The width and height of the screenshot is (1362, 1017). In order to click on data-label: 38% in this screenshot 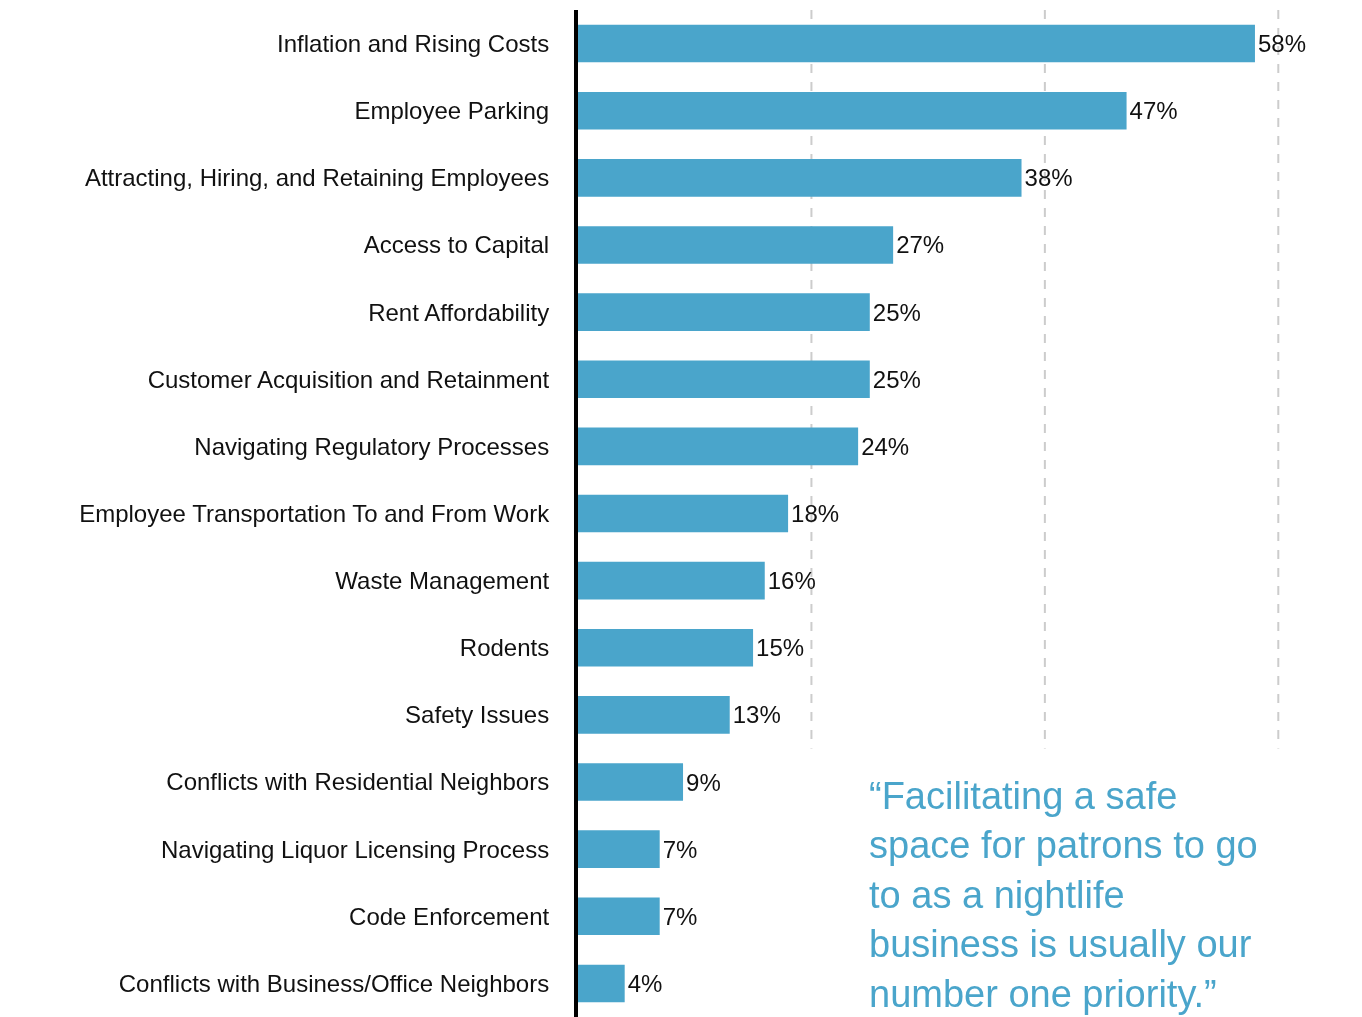, I will do `click(1048, 178)`.